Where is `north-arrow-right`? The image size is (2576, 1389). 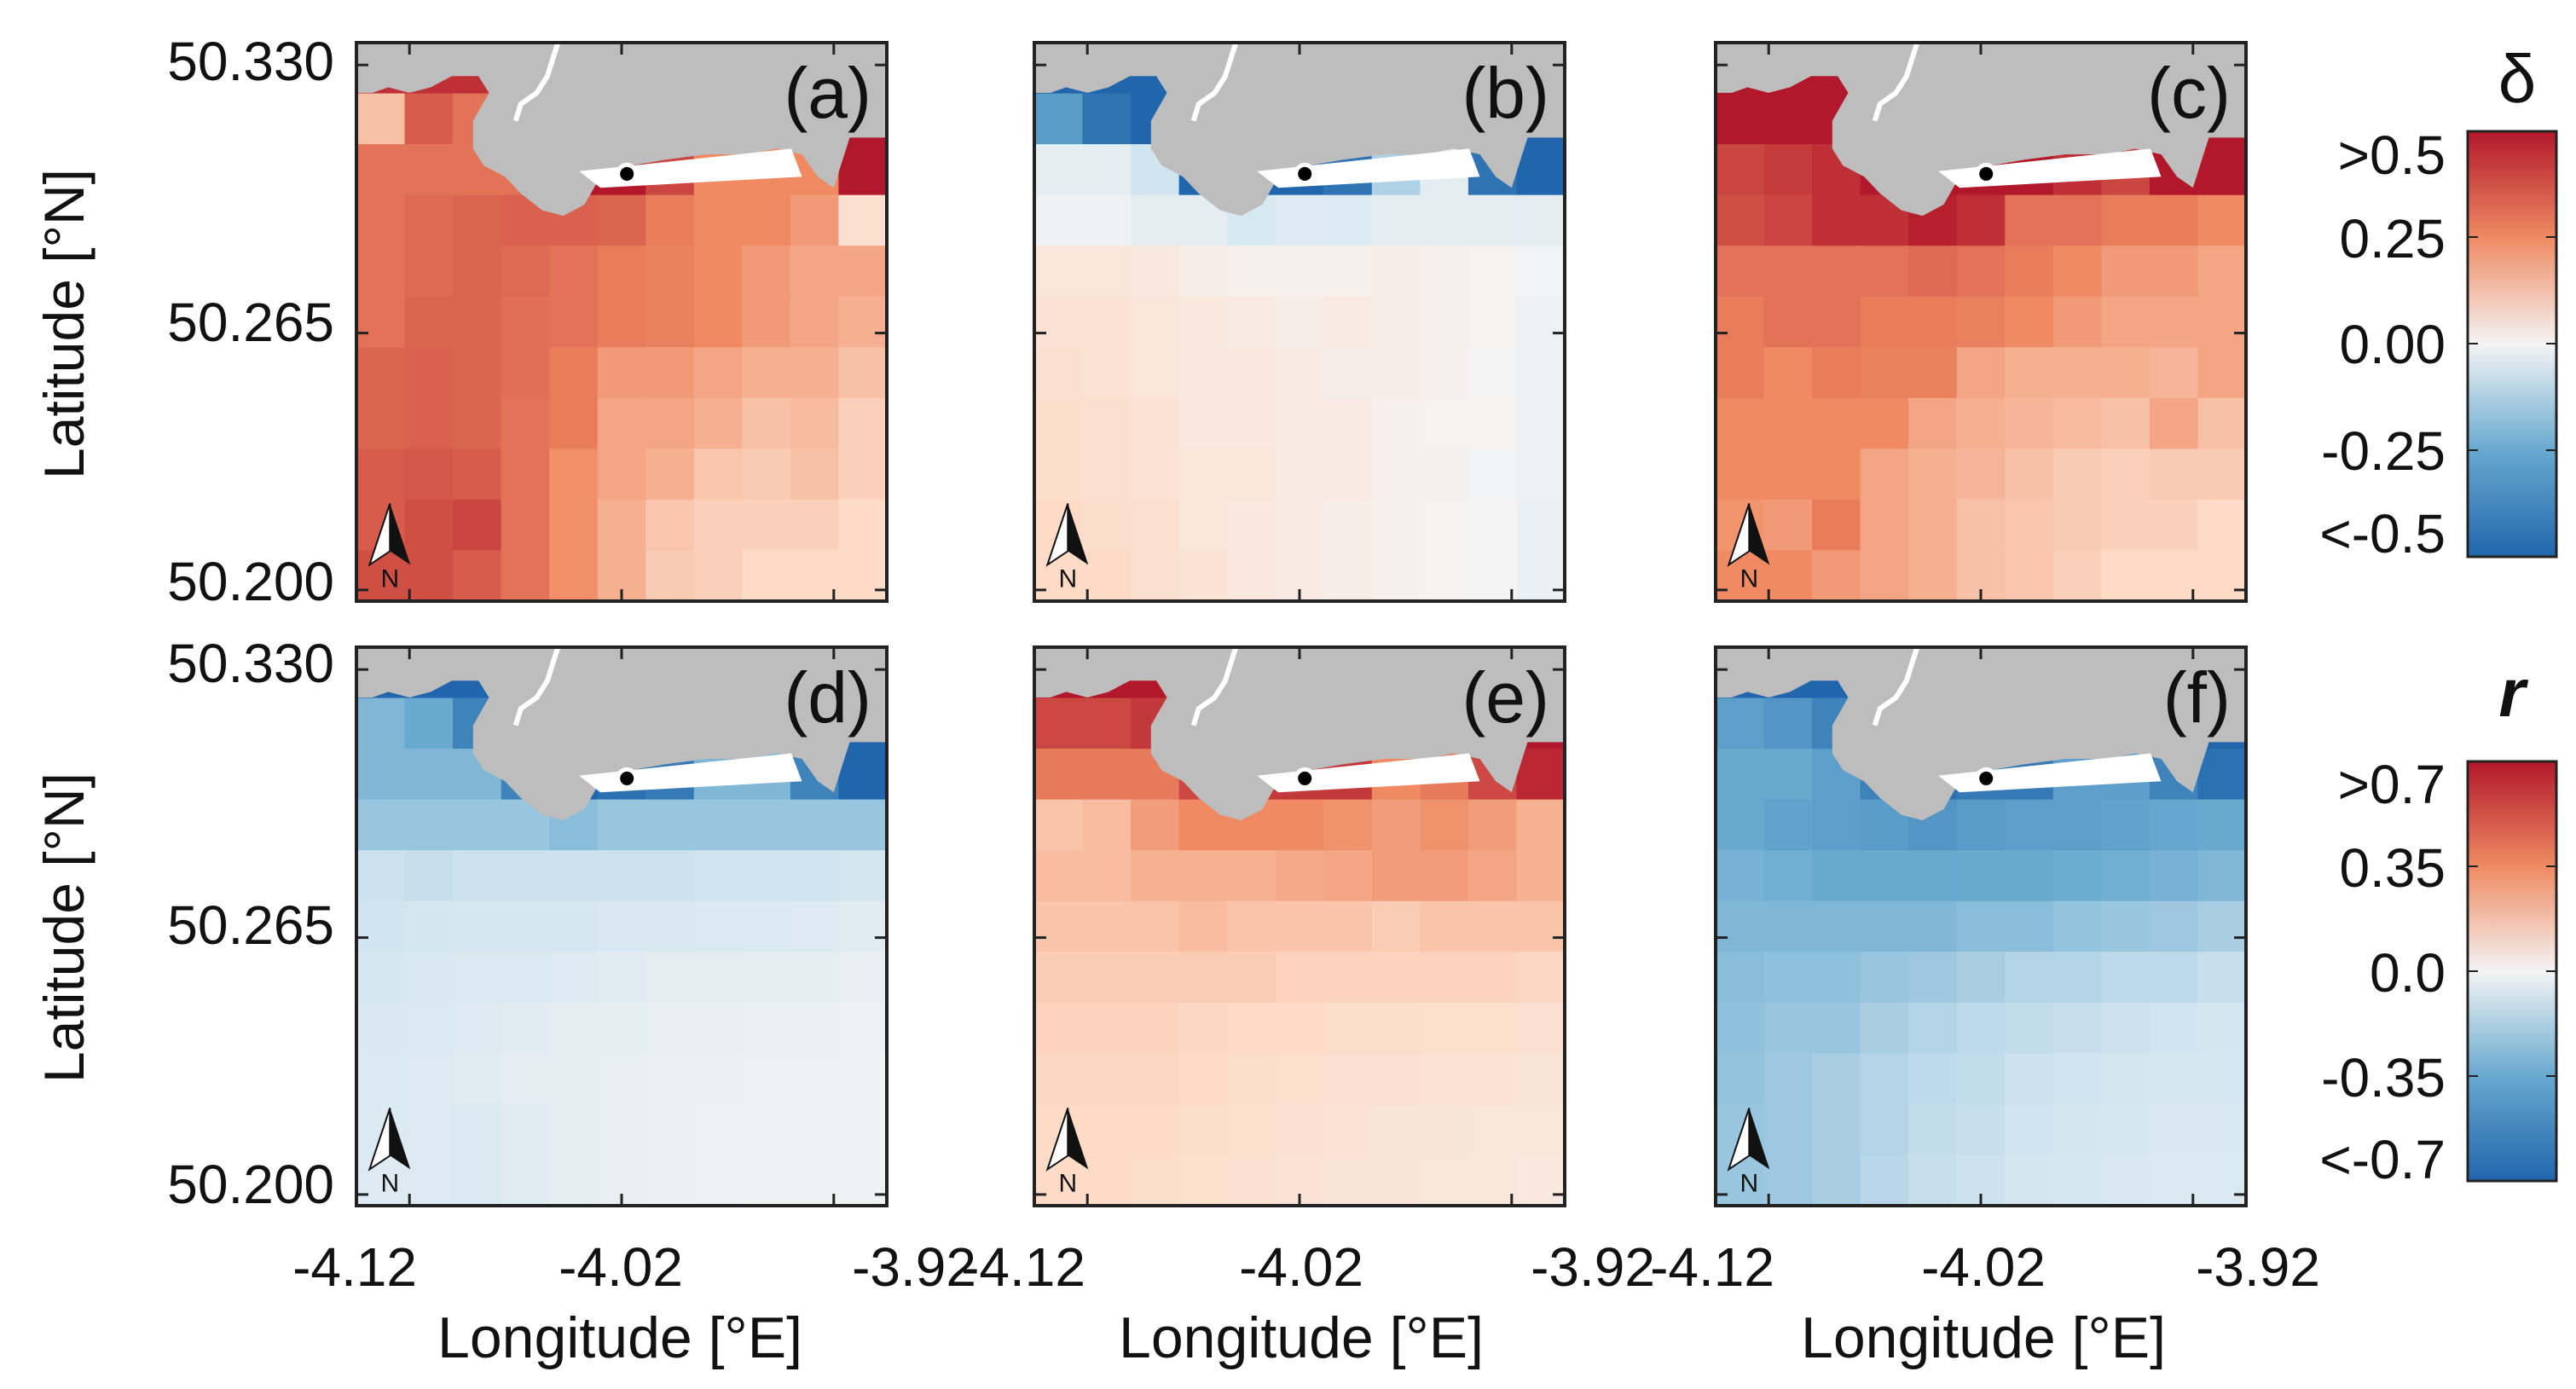
north-arrow-right is located at coordinates (1078, 534).